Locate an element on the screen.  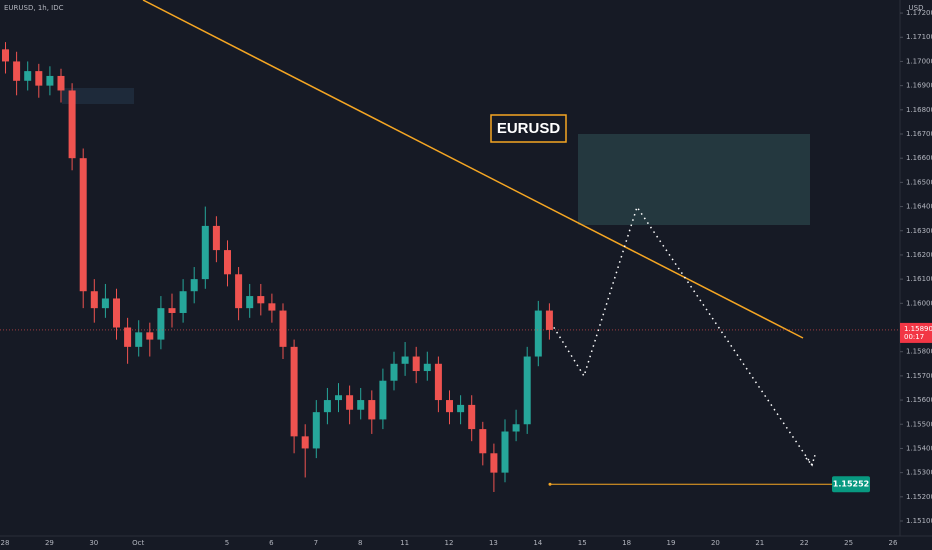
currency-label: USD is located at coordinates (916, 8).